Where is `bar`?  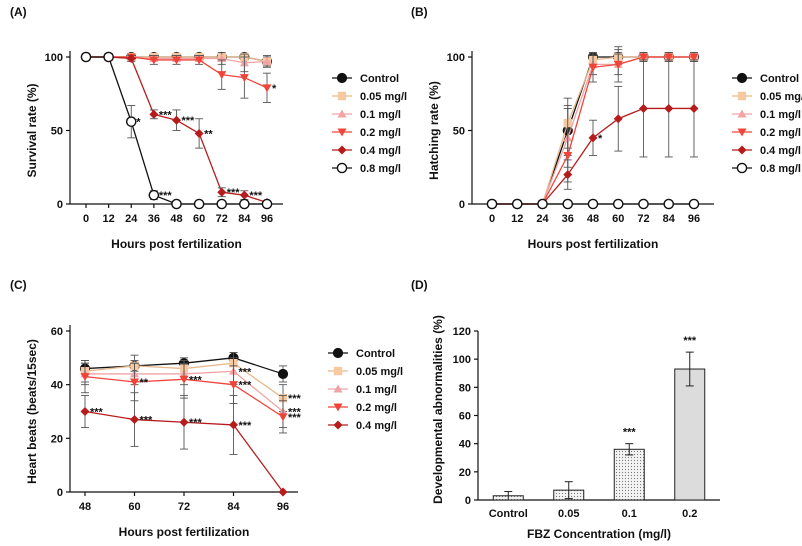 bar is located at coordinates (690, 434).